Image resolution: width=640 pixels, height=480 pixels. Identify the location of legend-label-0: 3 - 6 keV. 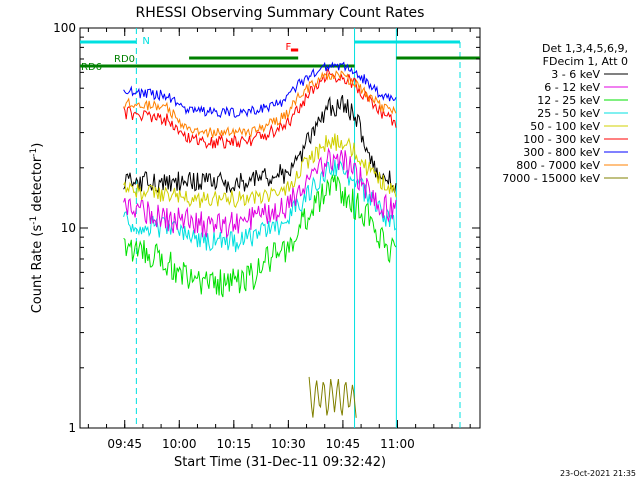
(575, 74).